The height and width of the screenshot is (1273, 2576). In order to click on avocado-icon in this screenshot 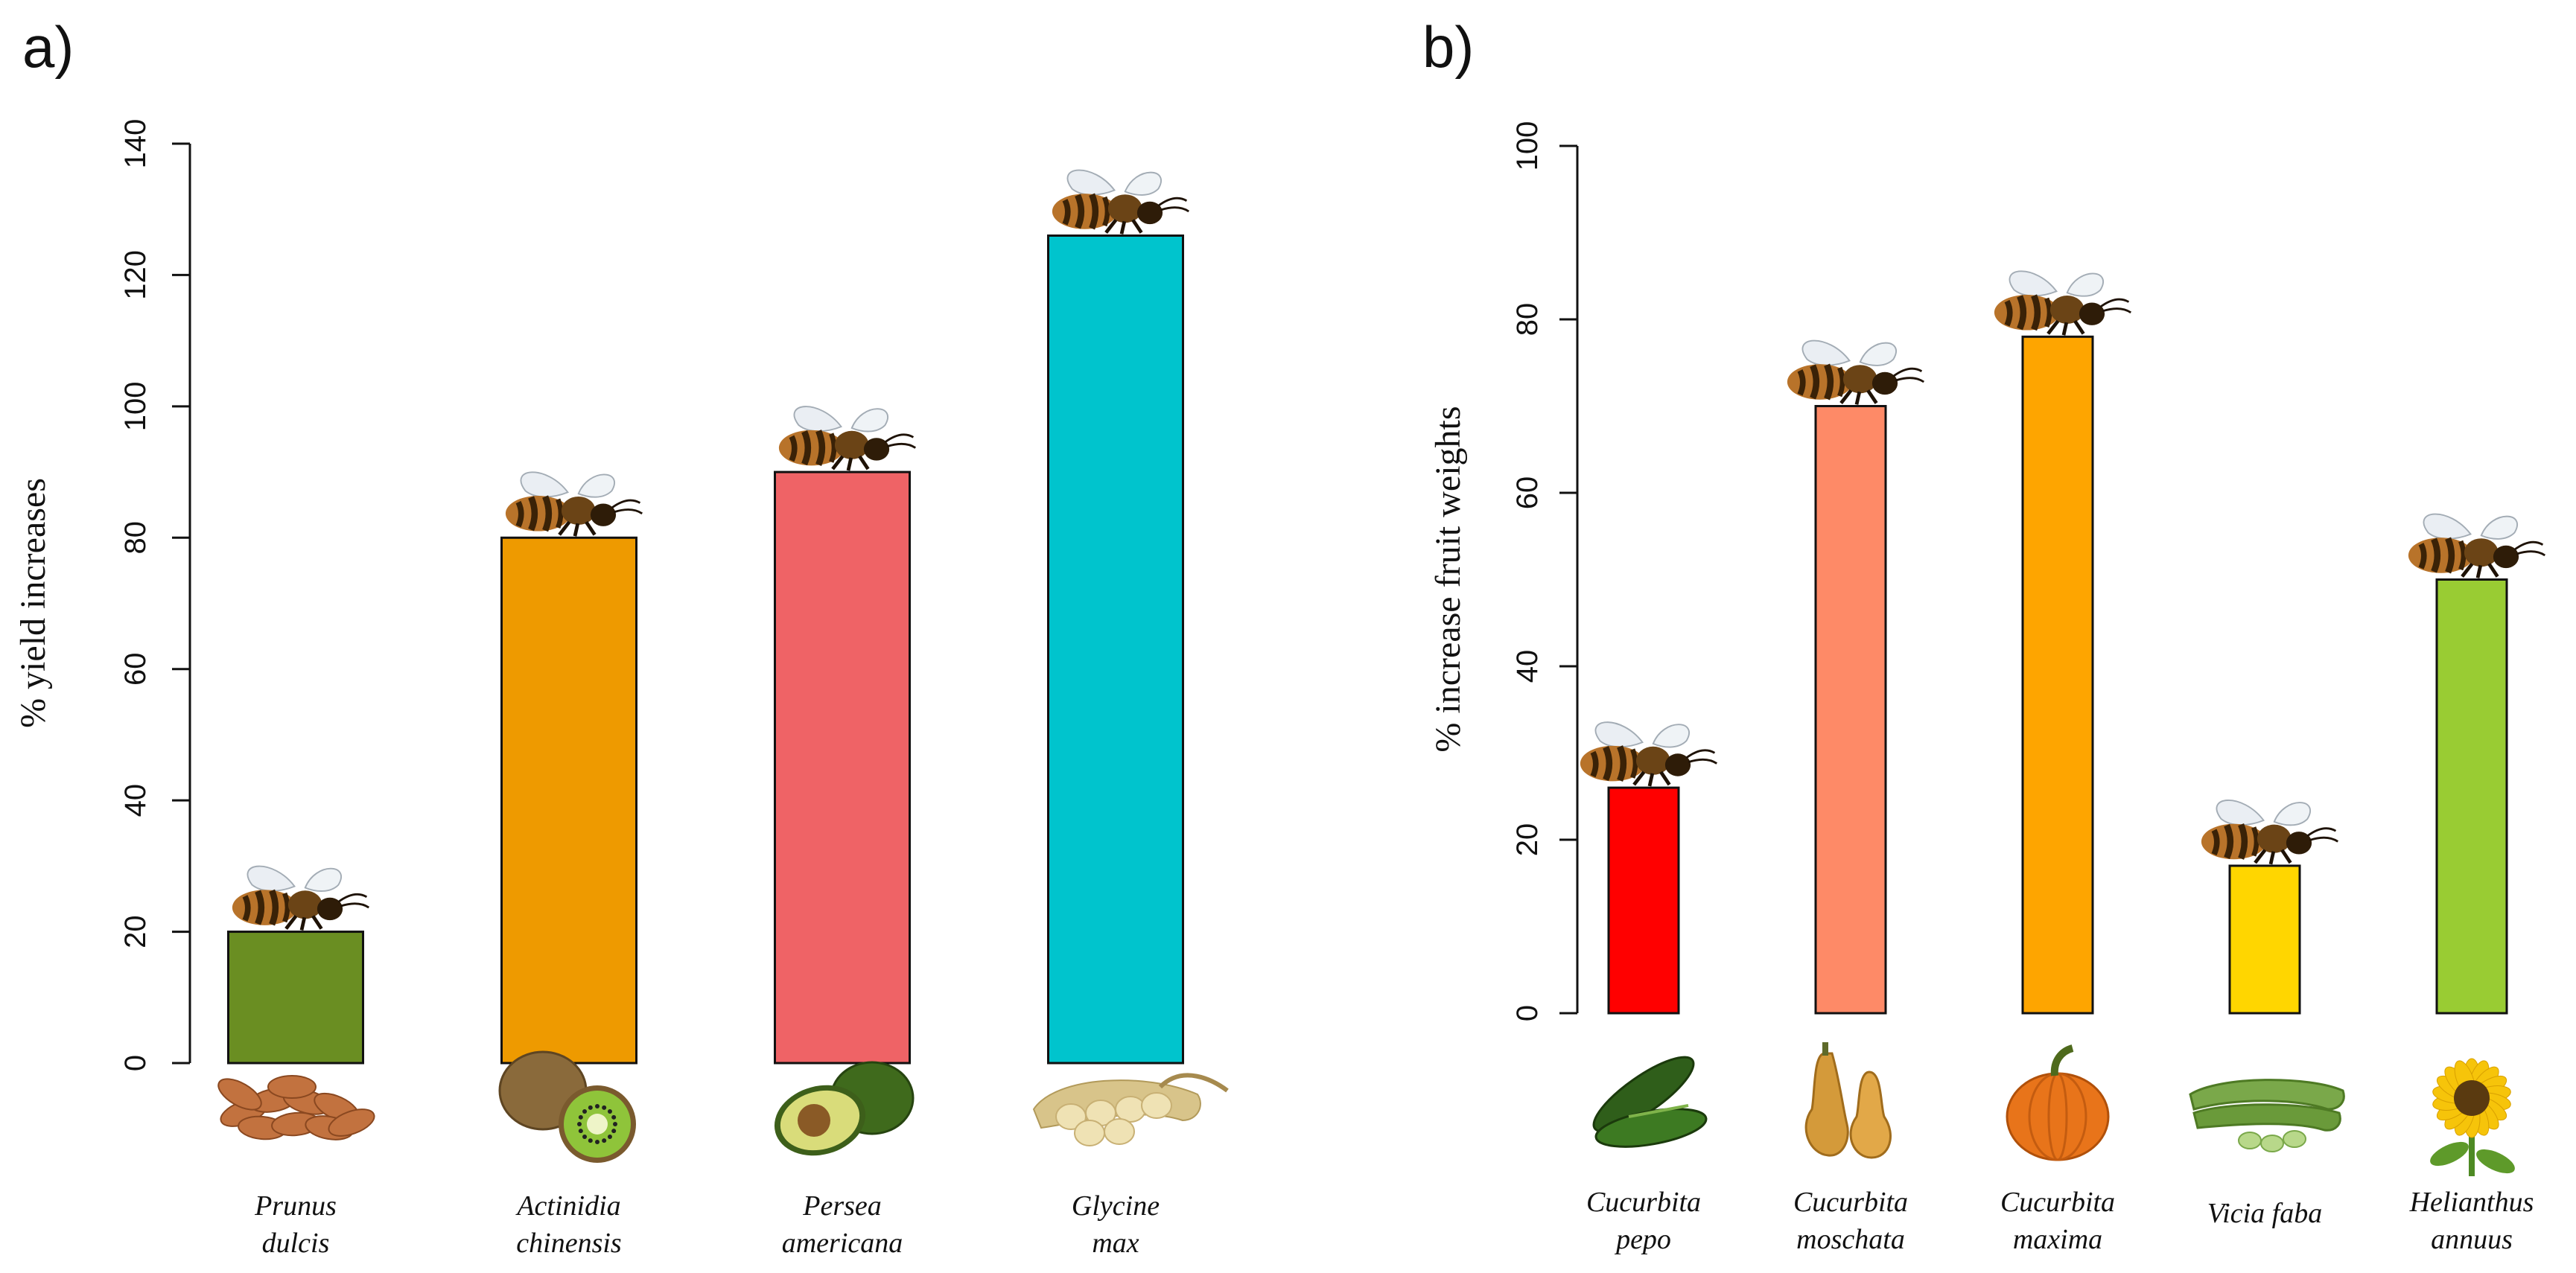, I will do `click(844, 1108)`.